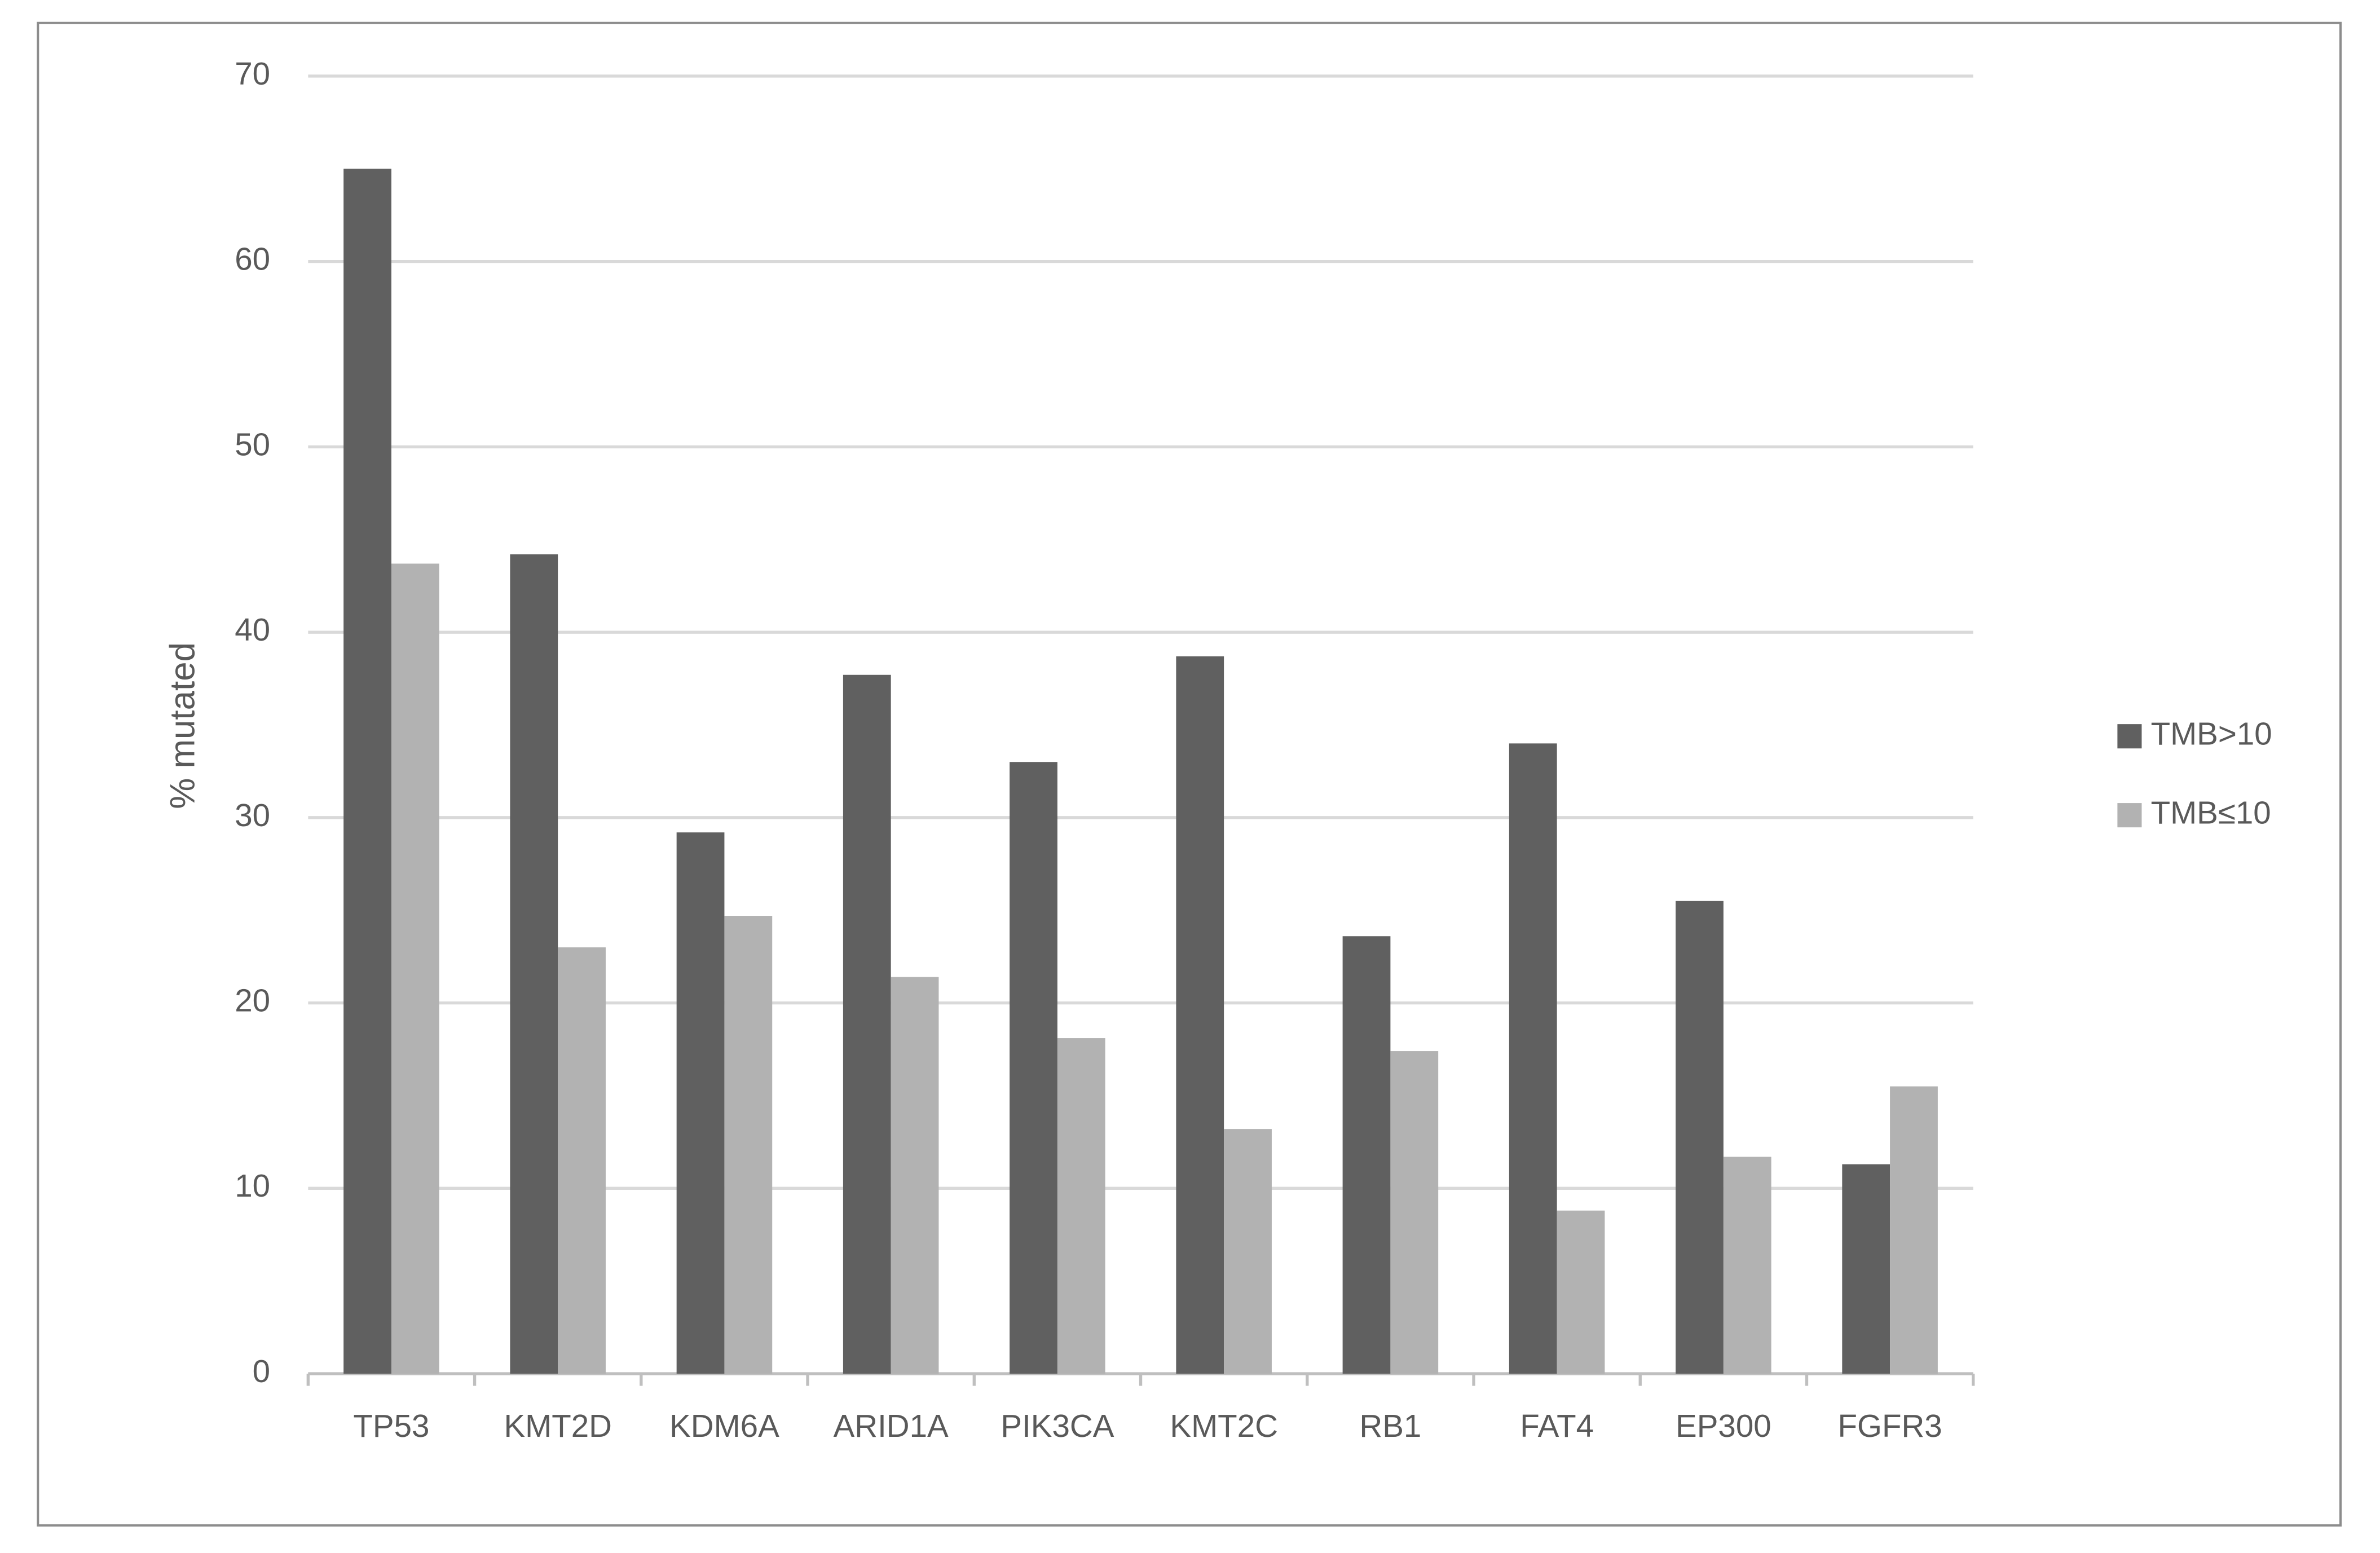  What do you see at coordinates (253, 629) in the screenshot?
I see `y-tick-label: 40` at bounding box center [253, 629].